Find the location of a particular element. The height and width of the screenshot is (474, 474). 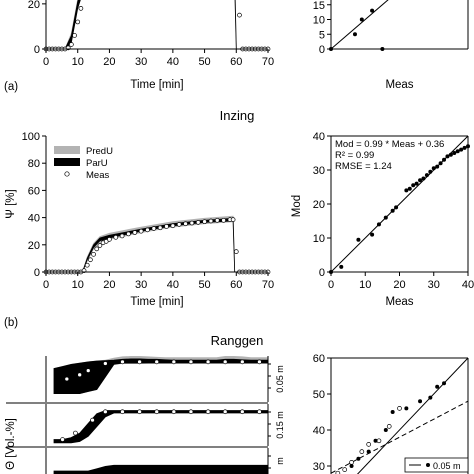

fit-annotation: Mod = 0.99 * Meas + 0.36 is located at coordinates (389, 144).